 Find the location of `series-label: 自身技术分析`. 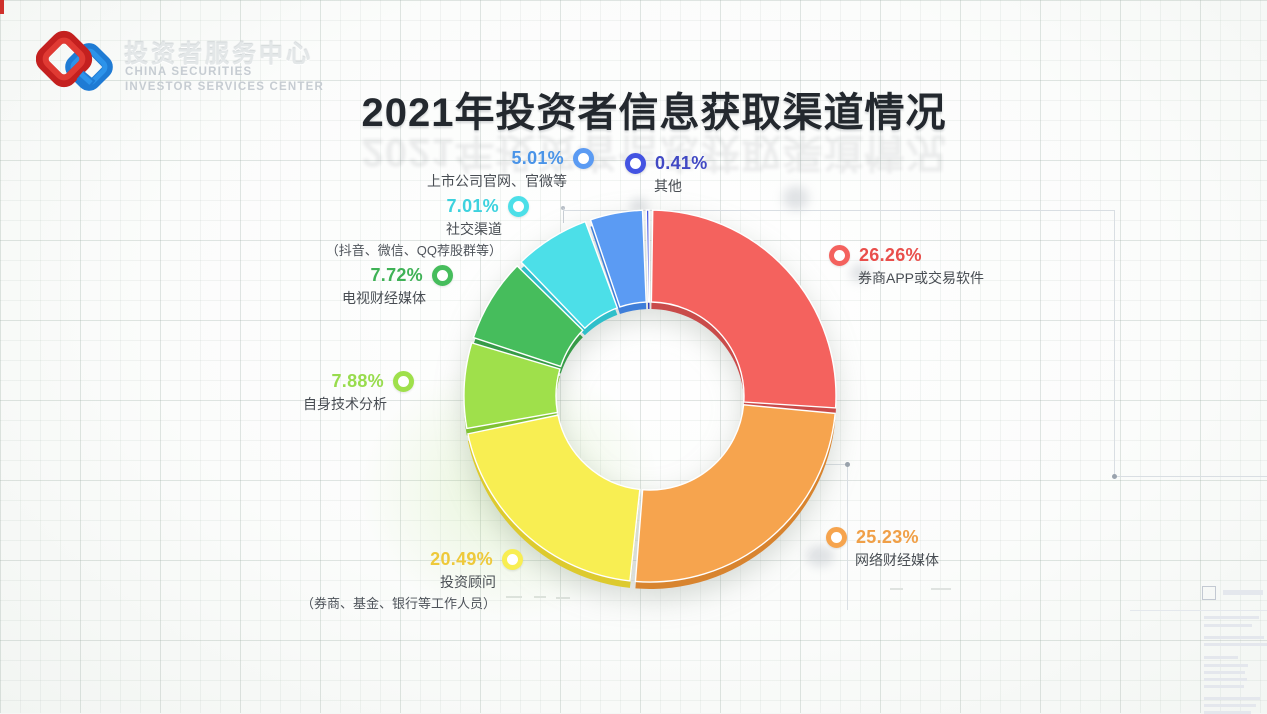

series-label: 自身技术分析 is located at coordinates (345, 404).